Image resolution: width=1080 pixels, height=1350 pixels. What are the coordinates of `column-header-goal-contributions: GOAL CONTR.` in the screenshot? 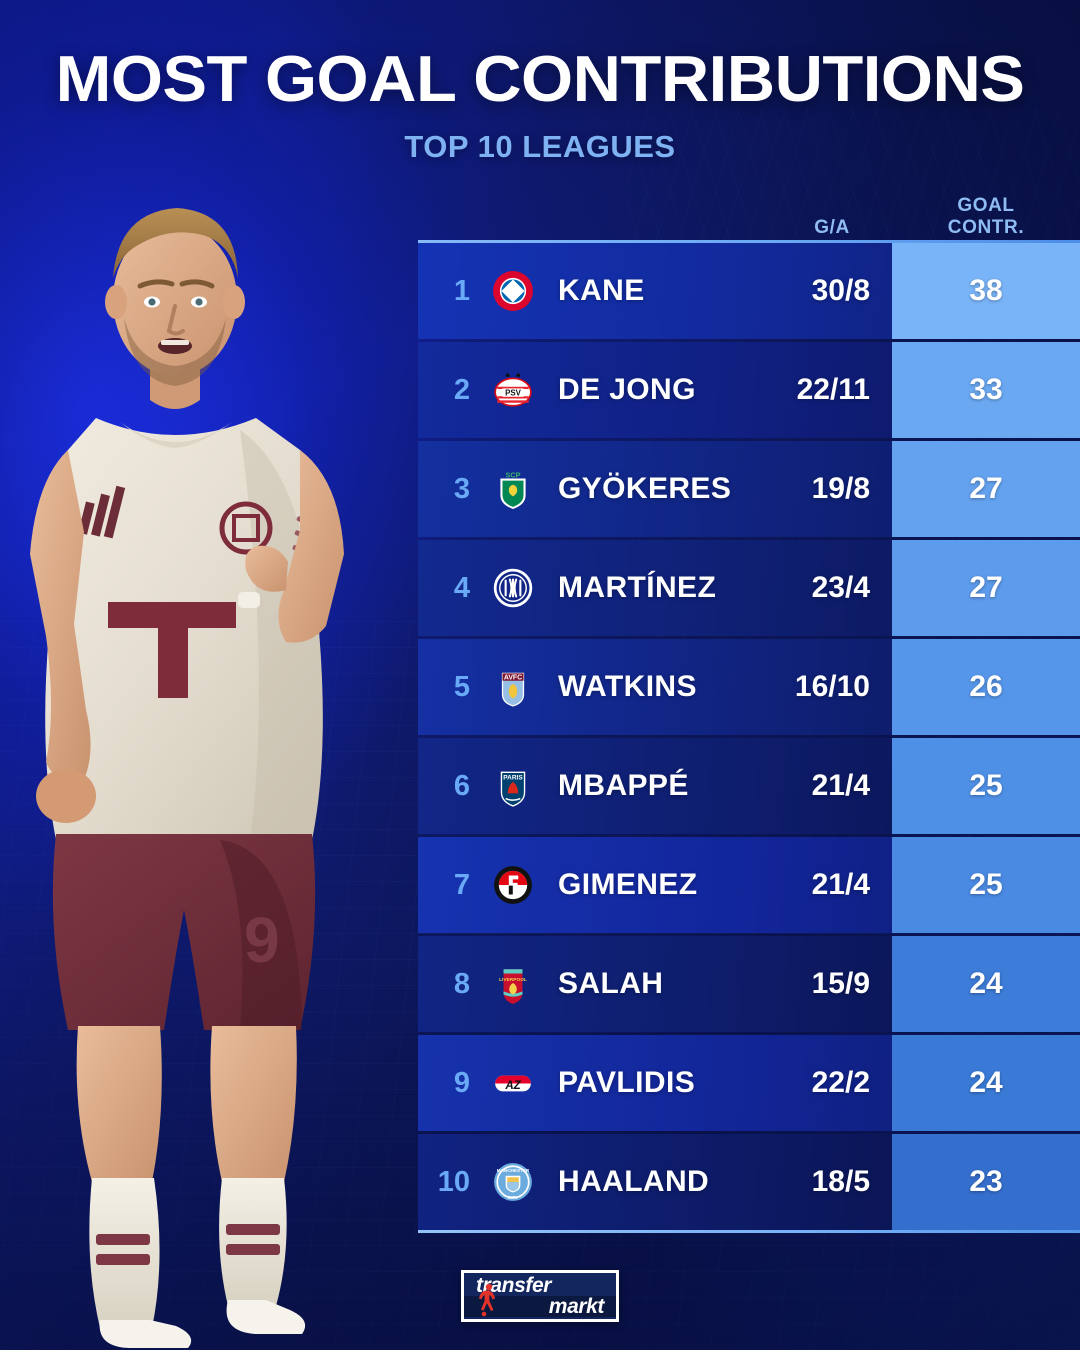 It's located at (986, 216).